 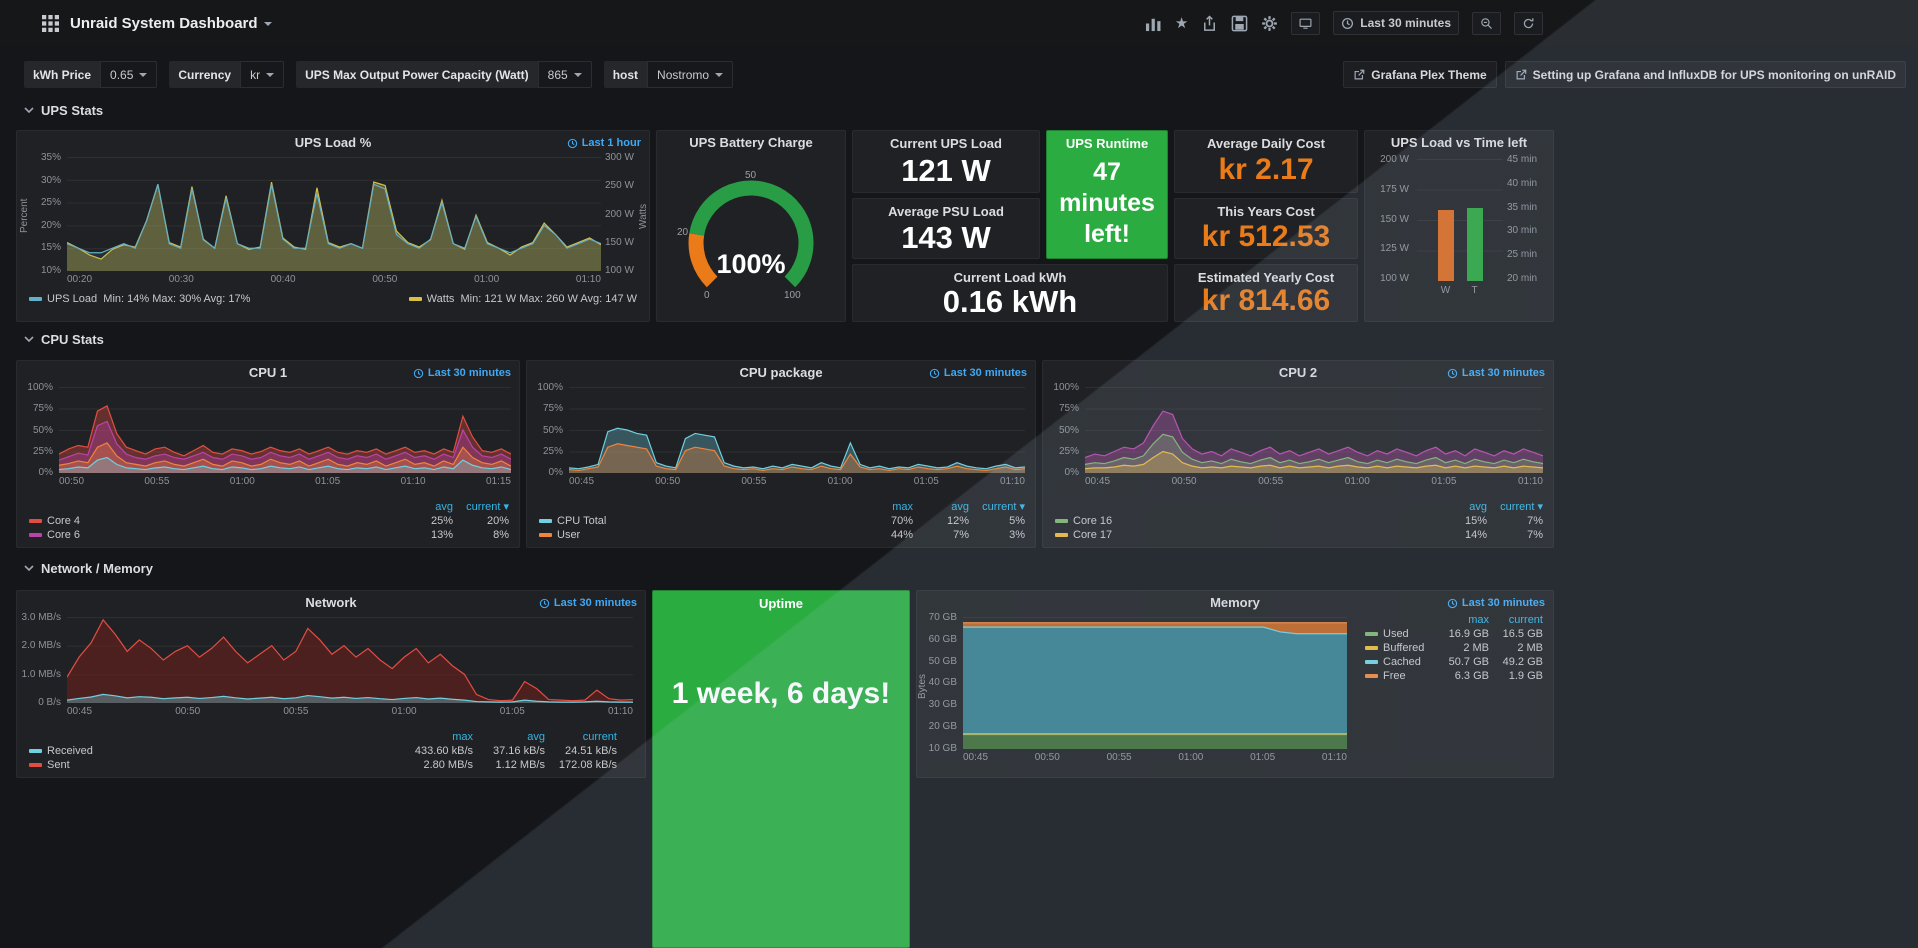 I want to click on panel-ups-battery-charge: UPS Battery Charge 0 20 50 100 100%, so click(x=751, y=226).